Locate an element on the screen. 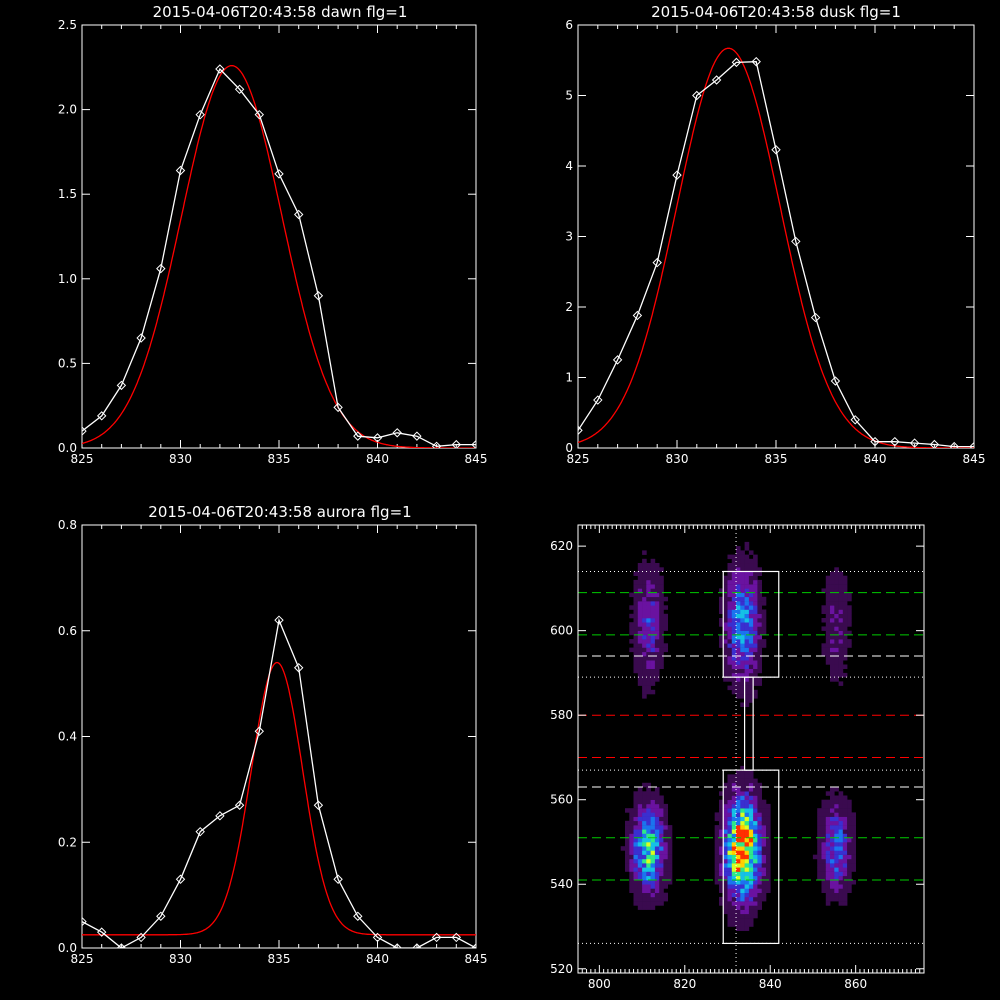 The image size is (1000, 1000). dusk-title: 2015-04-06T20:43:58 dusk flg=1 is located at coordinates (776, 12).